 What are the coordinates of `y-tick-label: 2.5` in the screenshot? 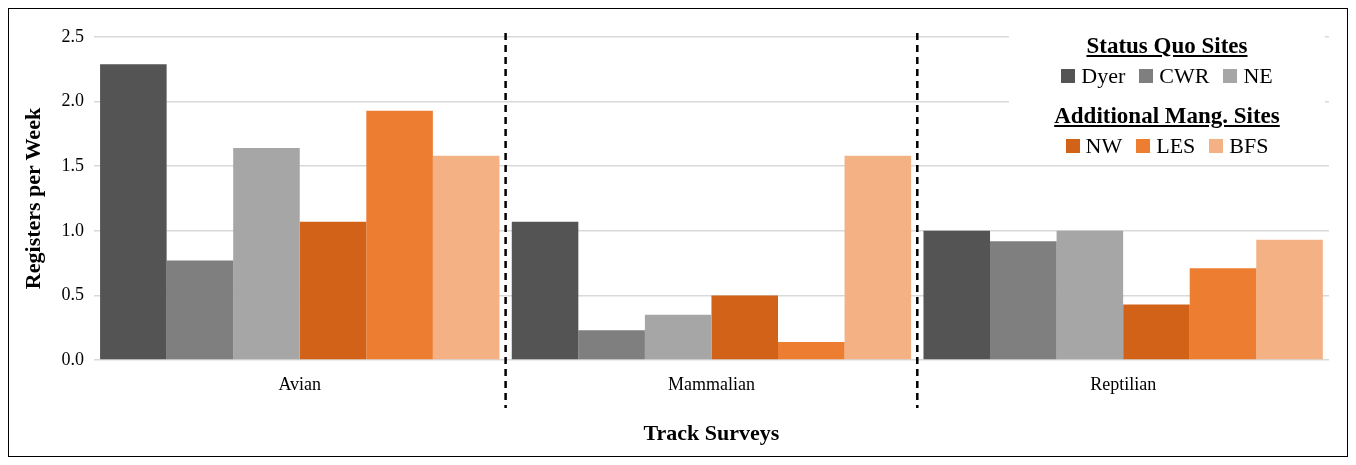 It's located at (72, 35).